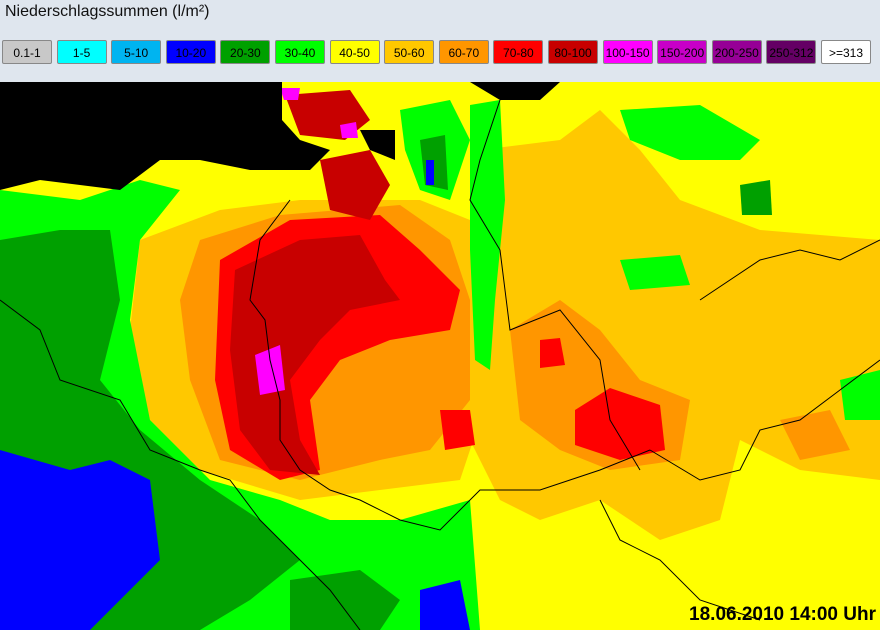 The width and height of the screenshot is (880, 630). Describe the element at coordinates (682, 52) in the screenshot. I see `legend-item: 150-200` at that location.